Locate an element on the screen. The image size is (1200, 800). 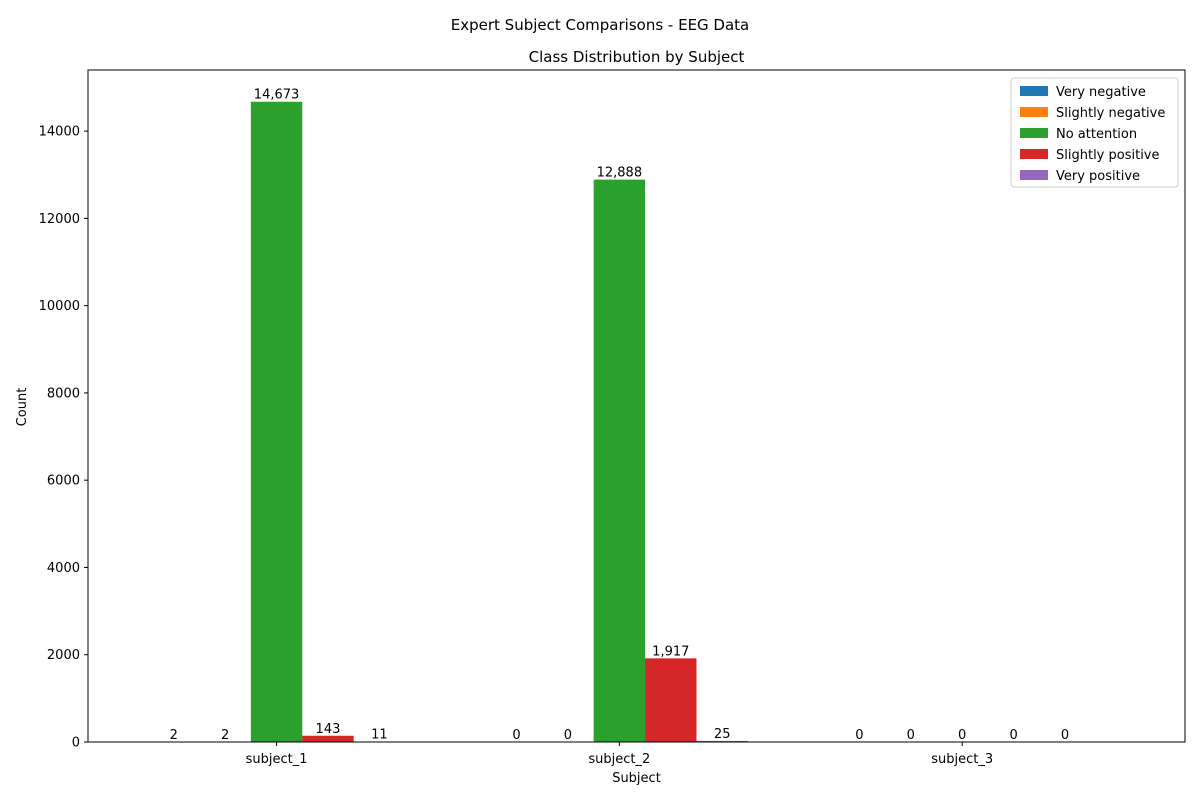
x-tick-label: subject_3 is located at coordinates (962, 759).